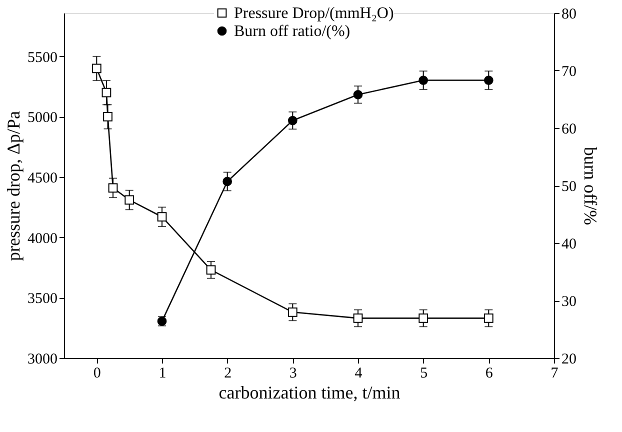 The height and width of the screenshot is (432, 622). I want to click on y2-tick-label: 40, so click(569, 244).